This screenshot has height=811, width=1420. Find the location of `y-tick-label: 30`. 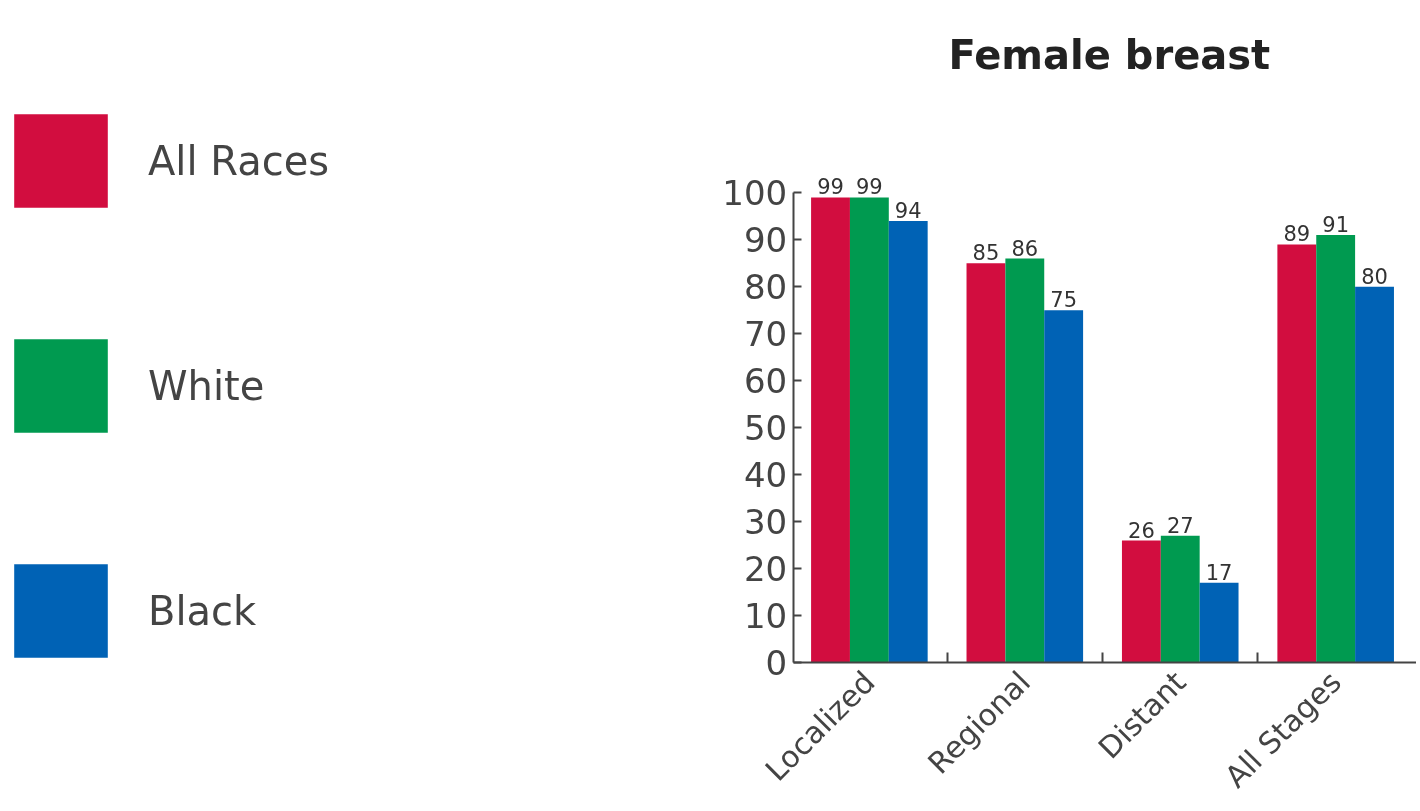

y-tick-label: 30 is located at coordinates (765, 522).